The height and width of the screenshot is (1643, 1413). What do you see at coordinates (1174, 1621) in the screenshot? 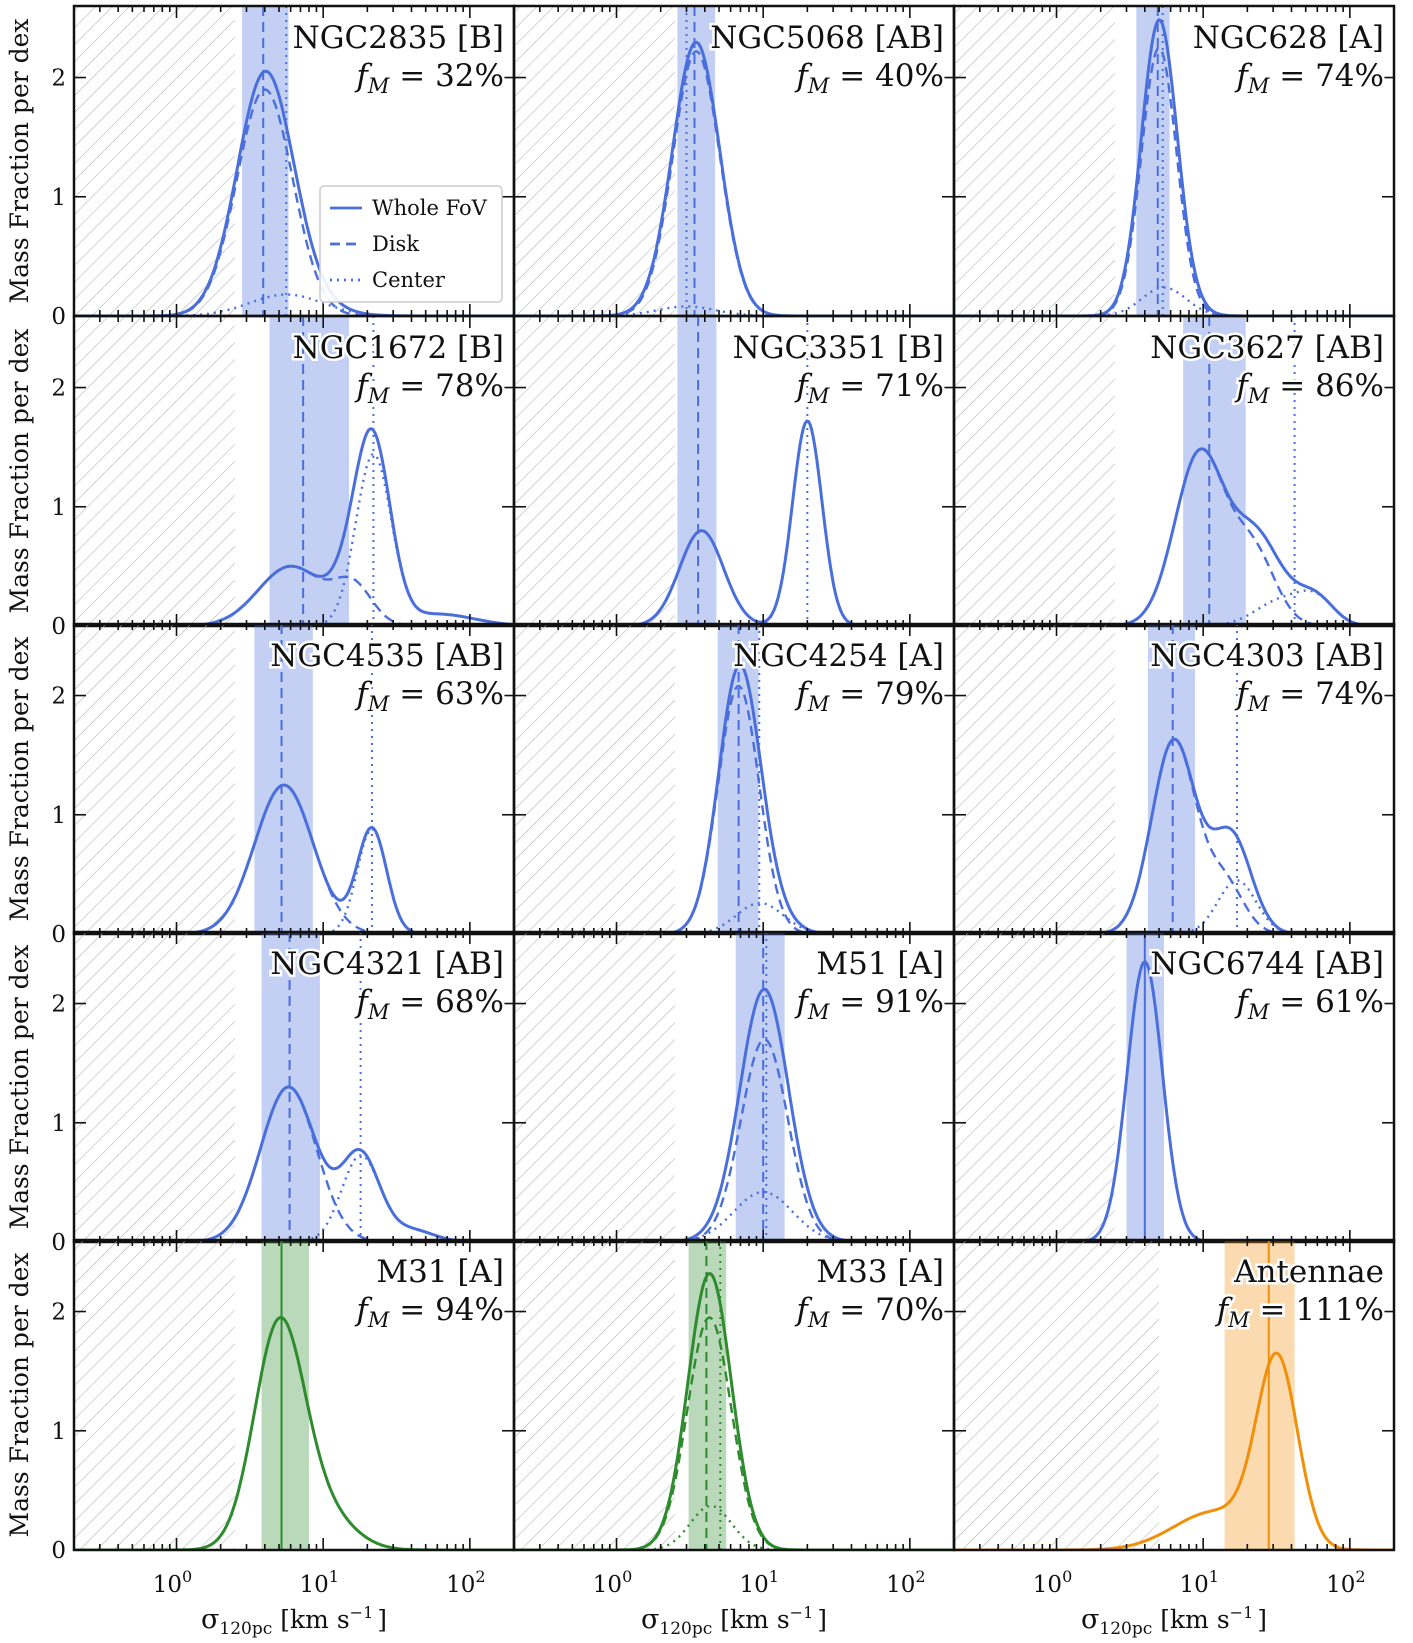
I see `x-axis-label: σ120pc [km s−1]` at bounding box center [1174, 1621].